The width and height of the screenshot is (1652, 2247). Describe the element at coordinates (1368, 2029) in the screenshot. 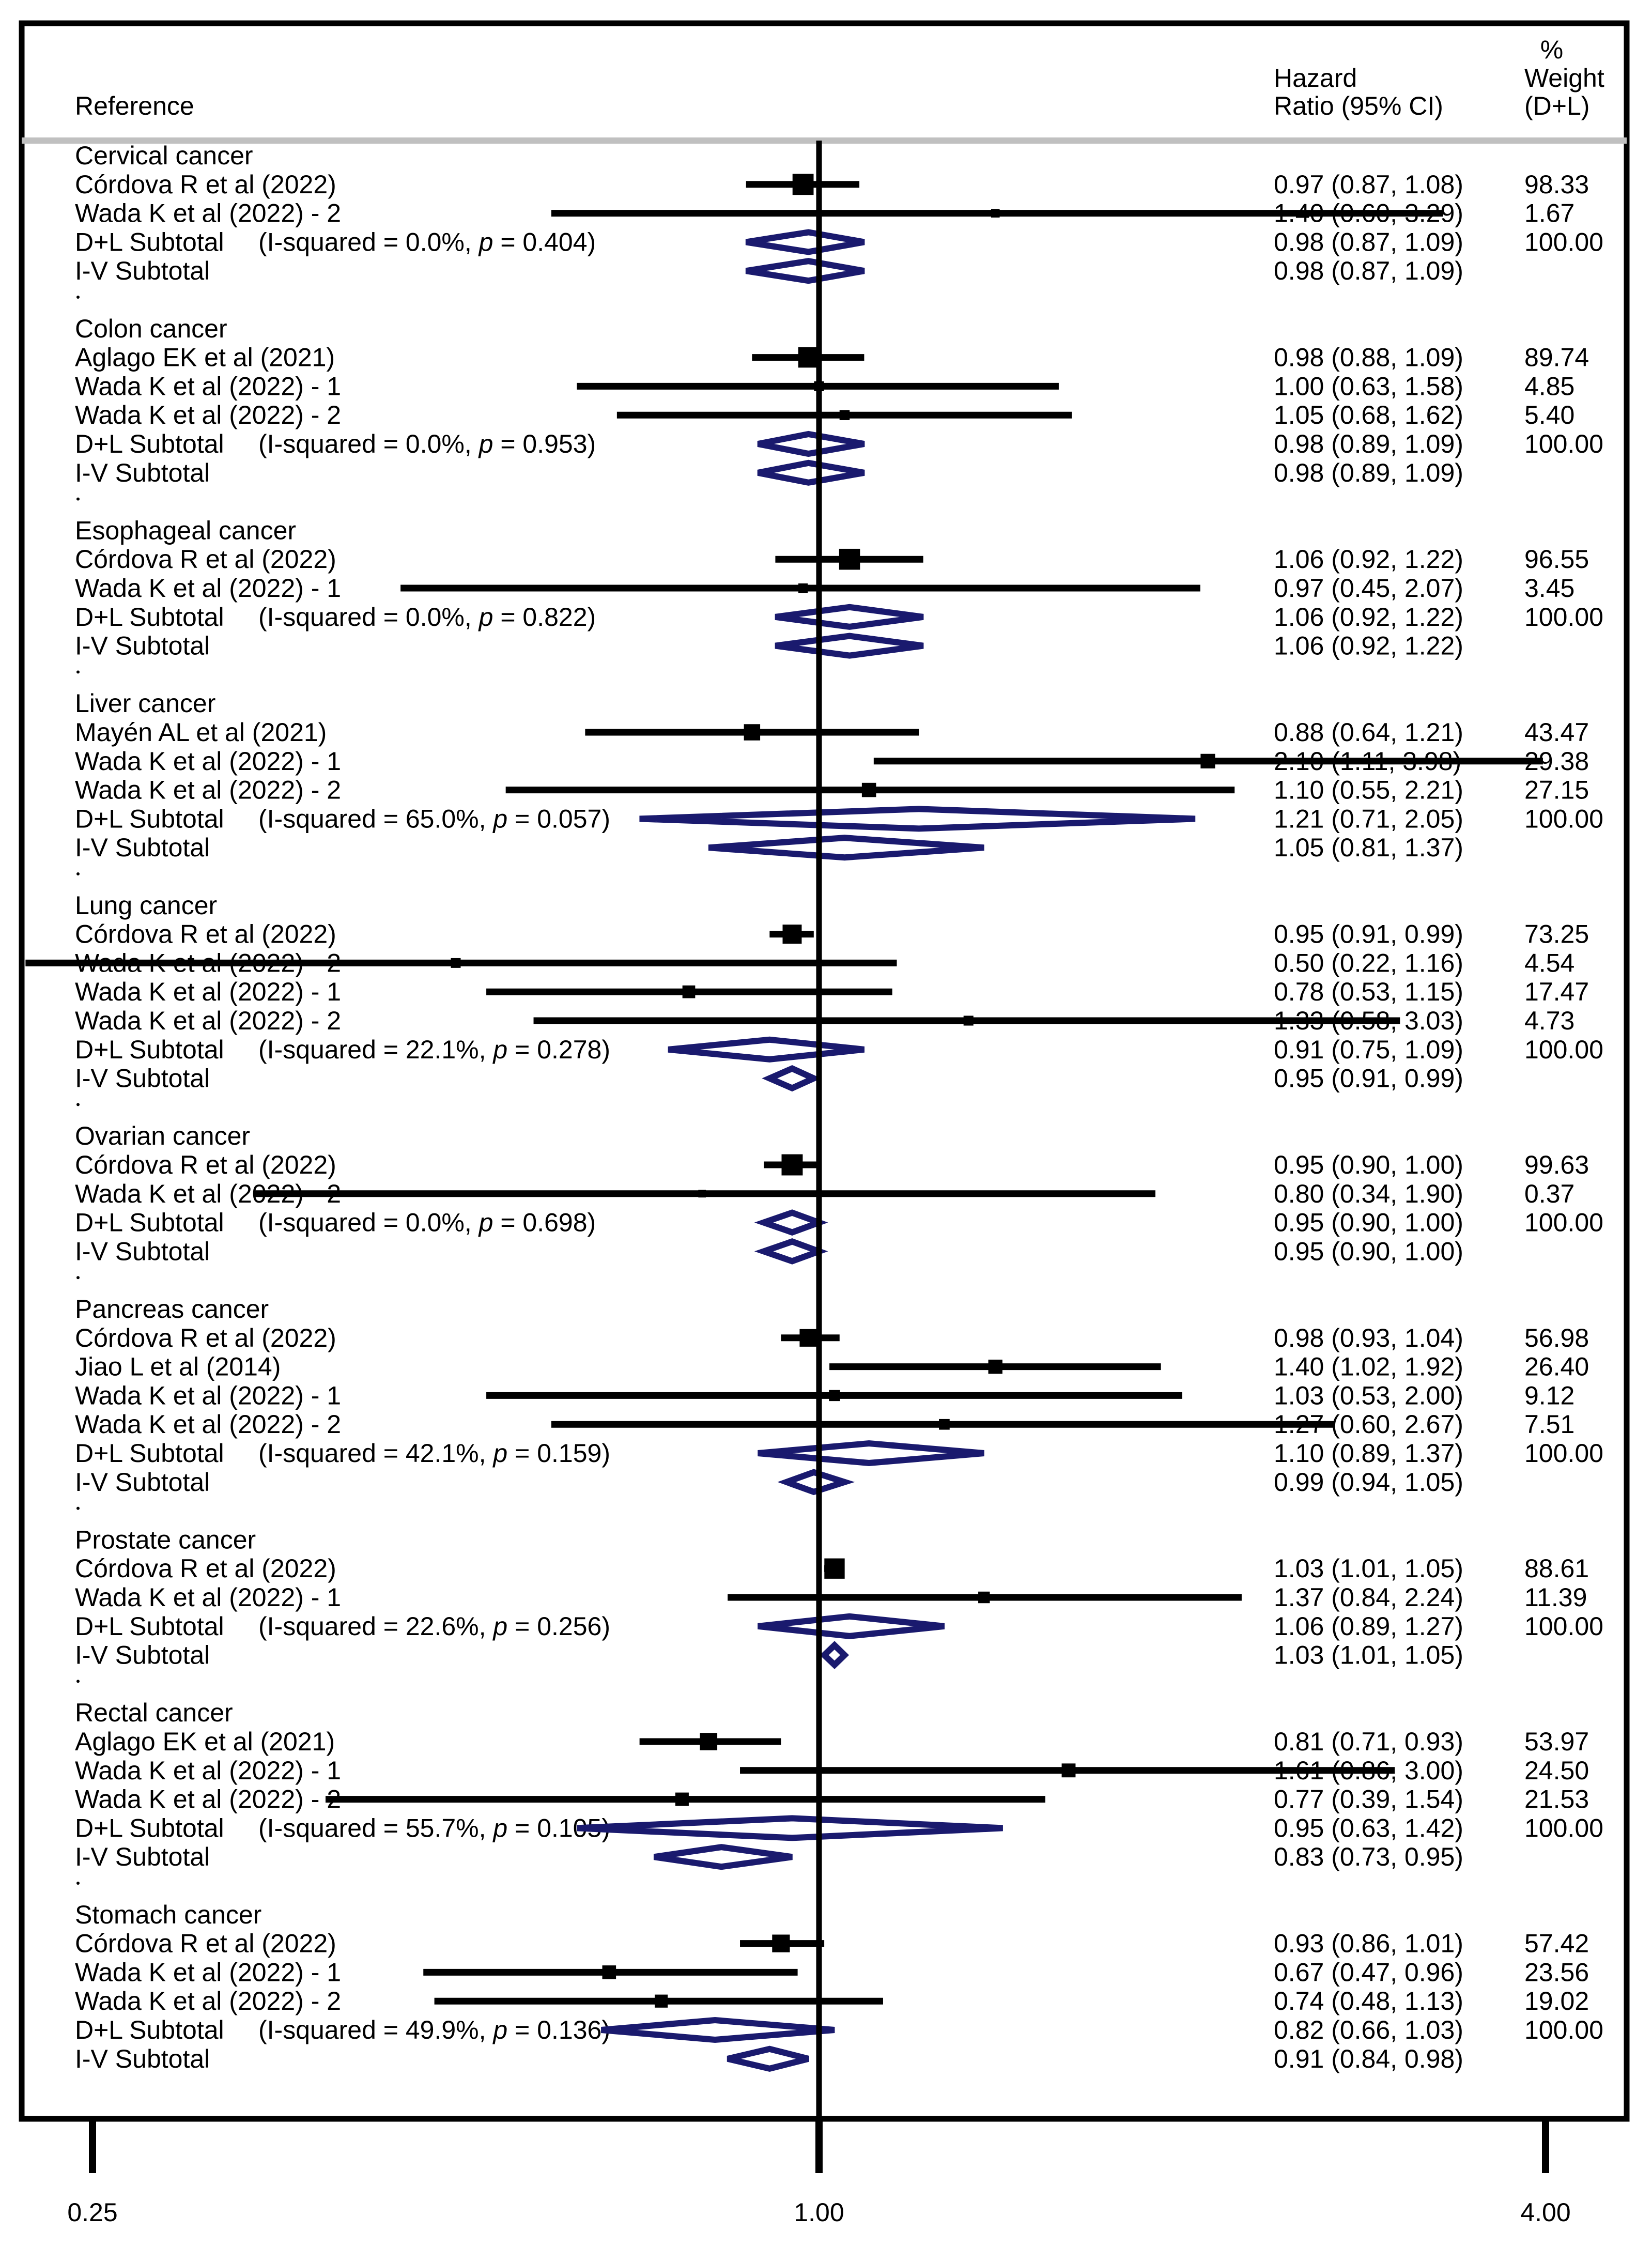

I see `dl-subtotal-hazard-ratio: 0.82 (0.66, 1.03)` at that location.